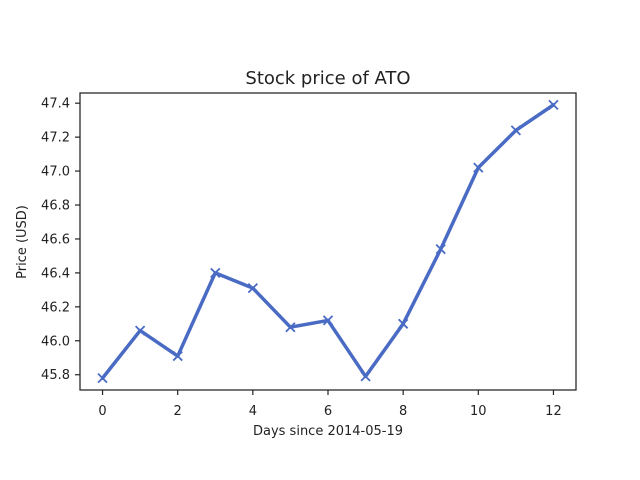 The height and width of the screenshot is (480, 640). I want to click on x-tick-label: 0, so click(102, 411).